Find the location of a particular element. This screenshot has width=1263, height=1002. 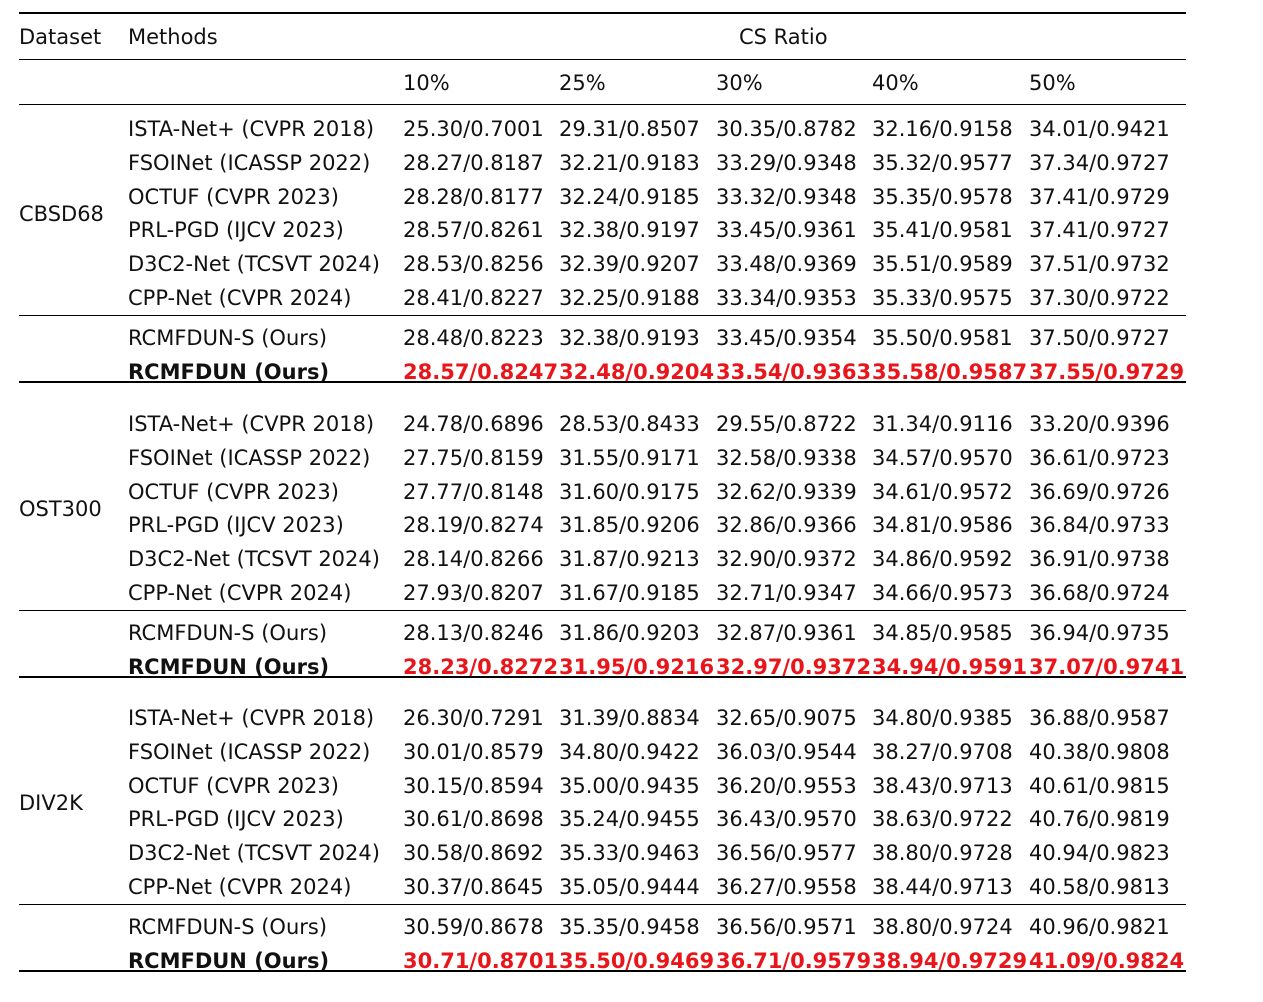

metric-value: 32.90/0.9372 is located at coordinates (786, 559).